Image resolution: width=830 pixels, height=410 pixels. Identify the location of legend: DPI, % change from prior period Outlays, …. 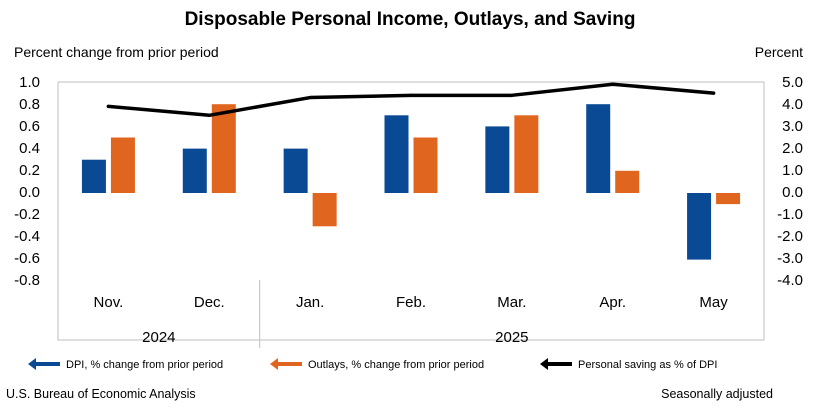
(372, 364).